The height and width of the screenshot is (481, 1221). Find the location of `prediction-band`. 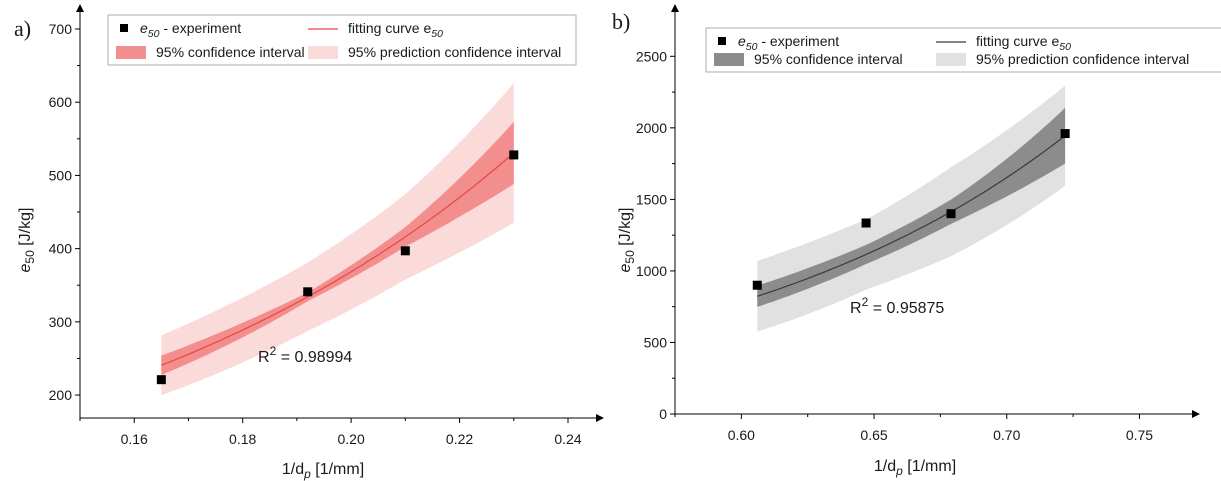

prediction-band is located at coordinates (911, 208).